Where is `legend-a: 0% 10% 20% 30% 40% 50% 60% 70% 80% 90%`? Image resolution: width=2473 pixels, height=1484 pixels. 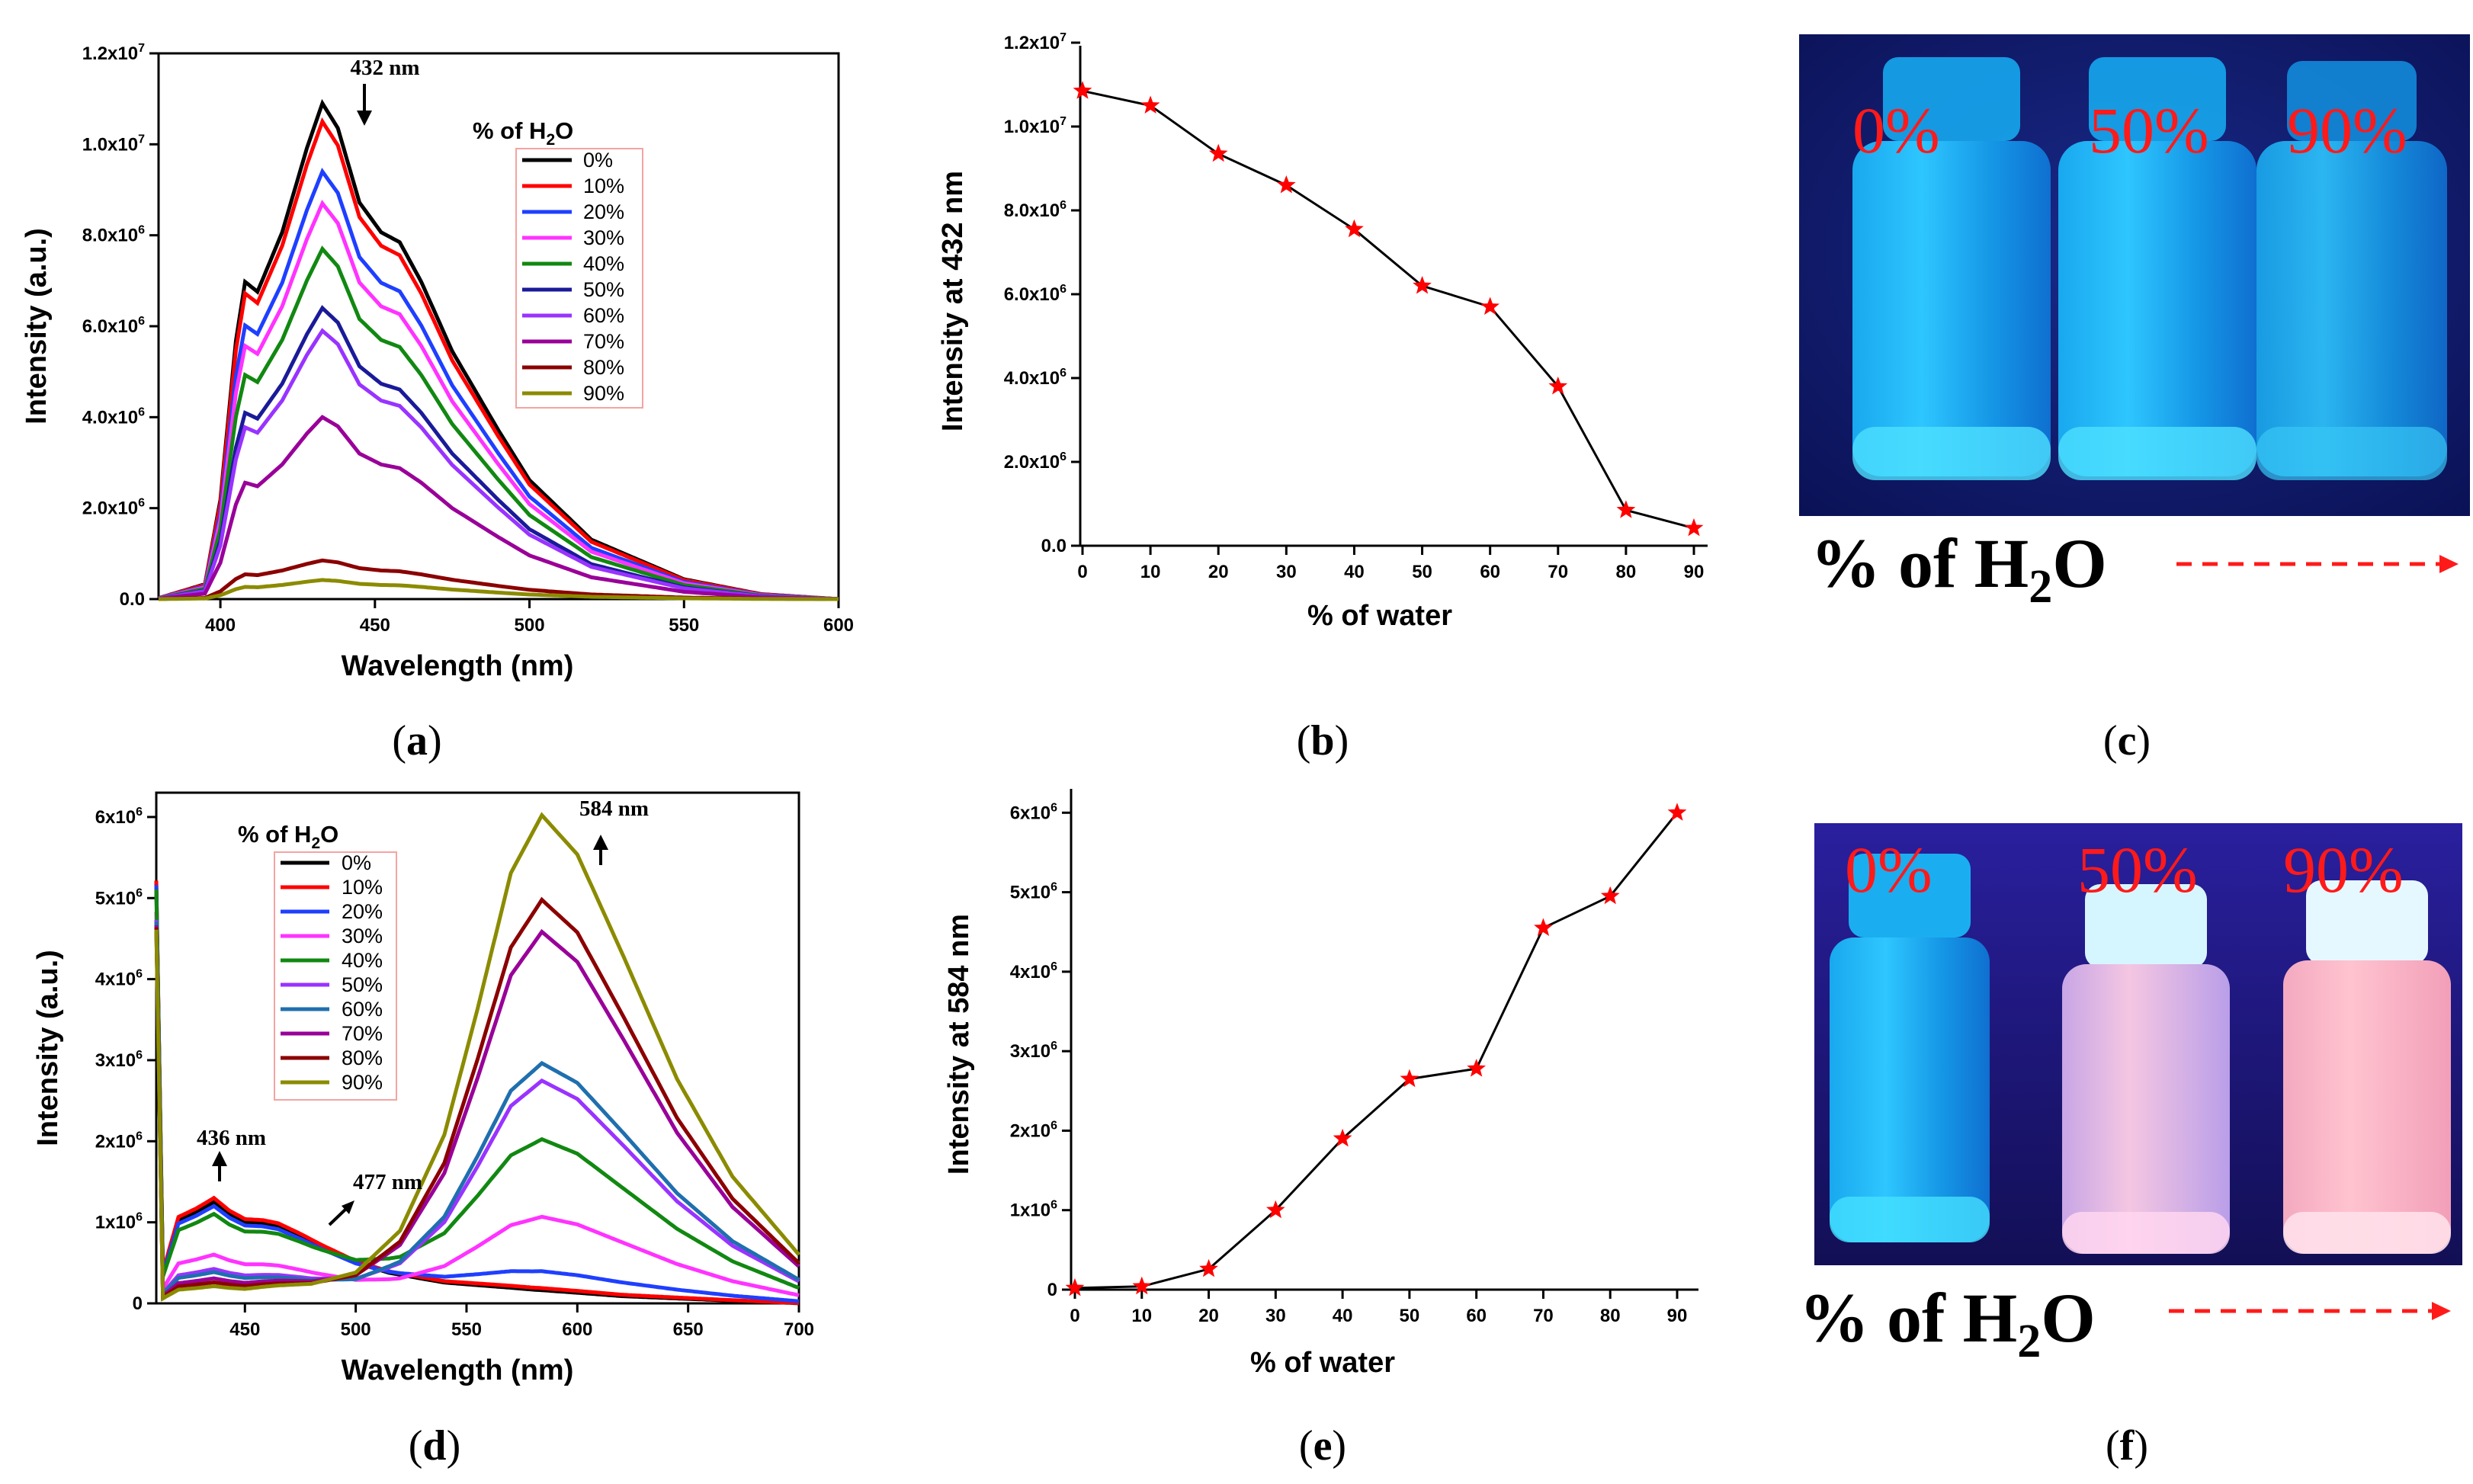 legend-a: 0% 10% 20% 30% 40% 50% 60% 70% 80% 90% is located at coordinates (573, 277).